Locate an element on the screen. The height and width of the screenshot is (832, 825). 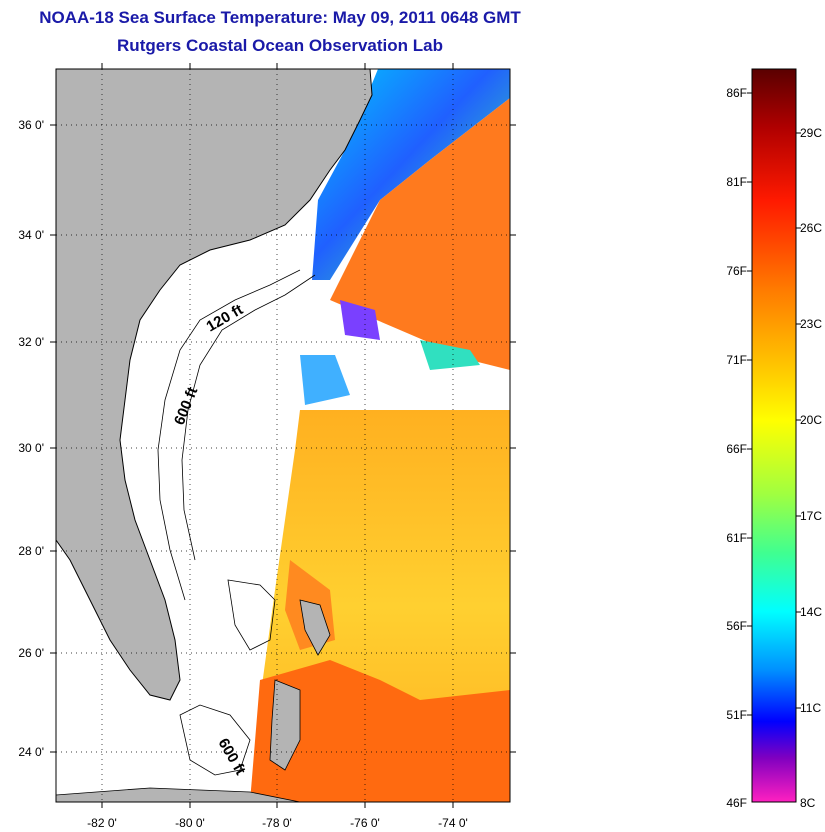
colorbar-label-26c: 26C is located at coordinates (811, 228).